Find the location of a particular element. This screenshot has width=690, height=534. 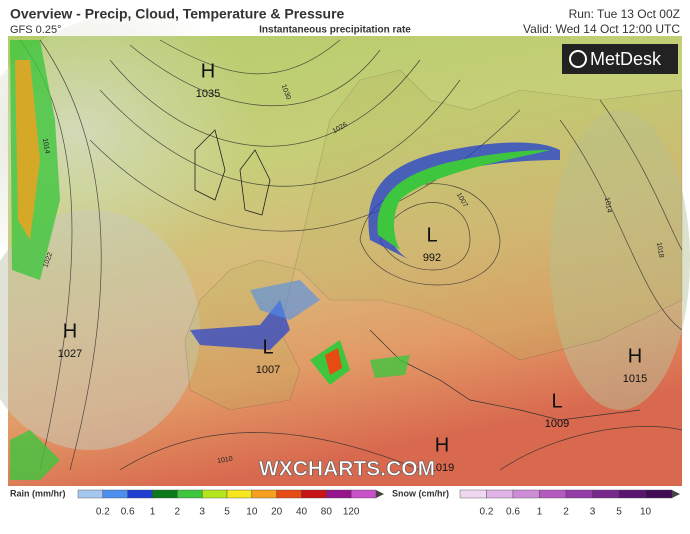

system-pressure: 1027 is located at coordinates (70, 354).